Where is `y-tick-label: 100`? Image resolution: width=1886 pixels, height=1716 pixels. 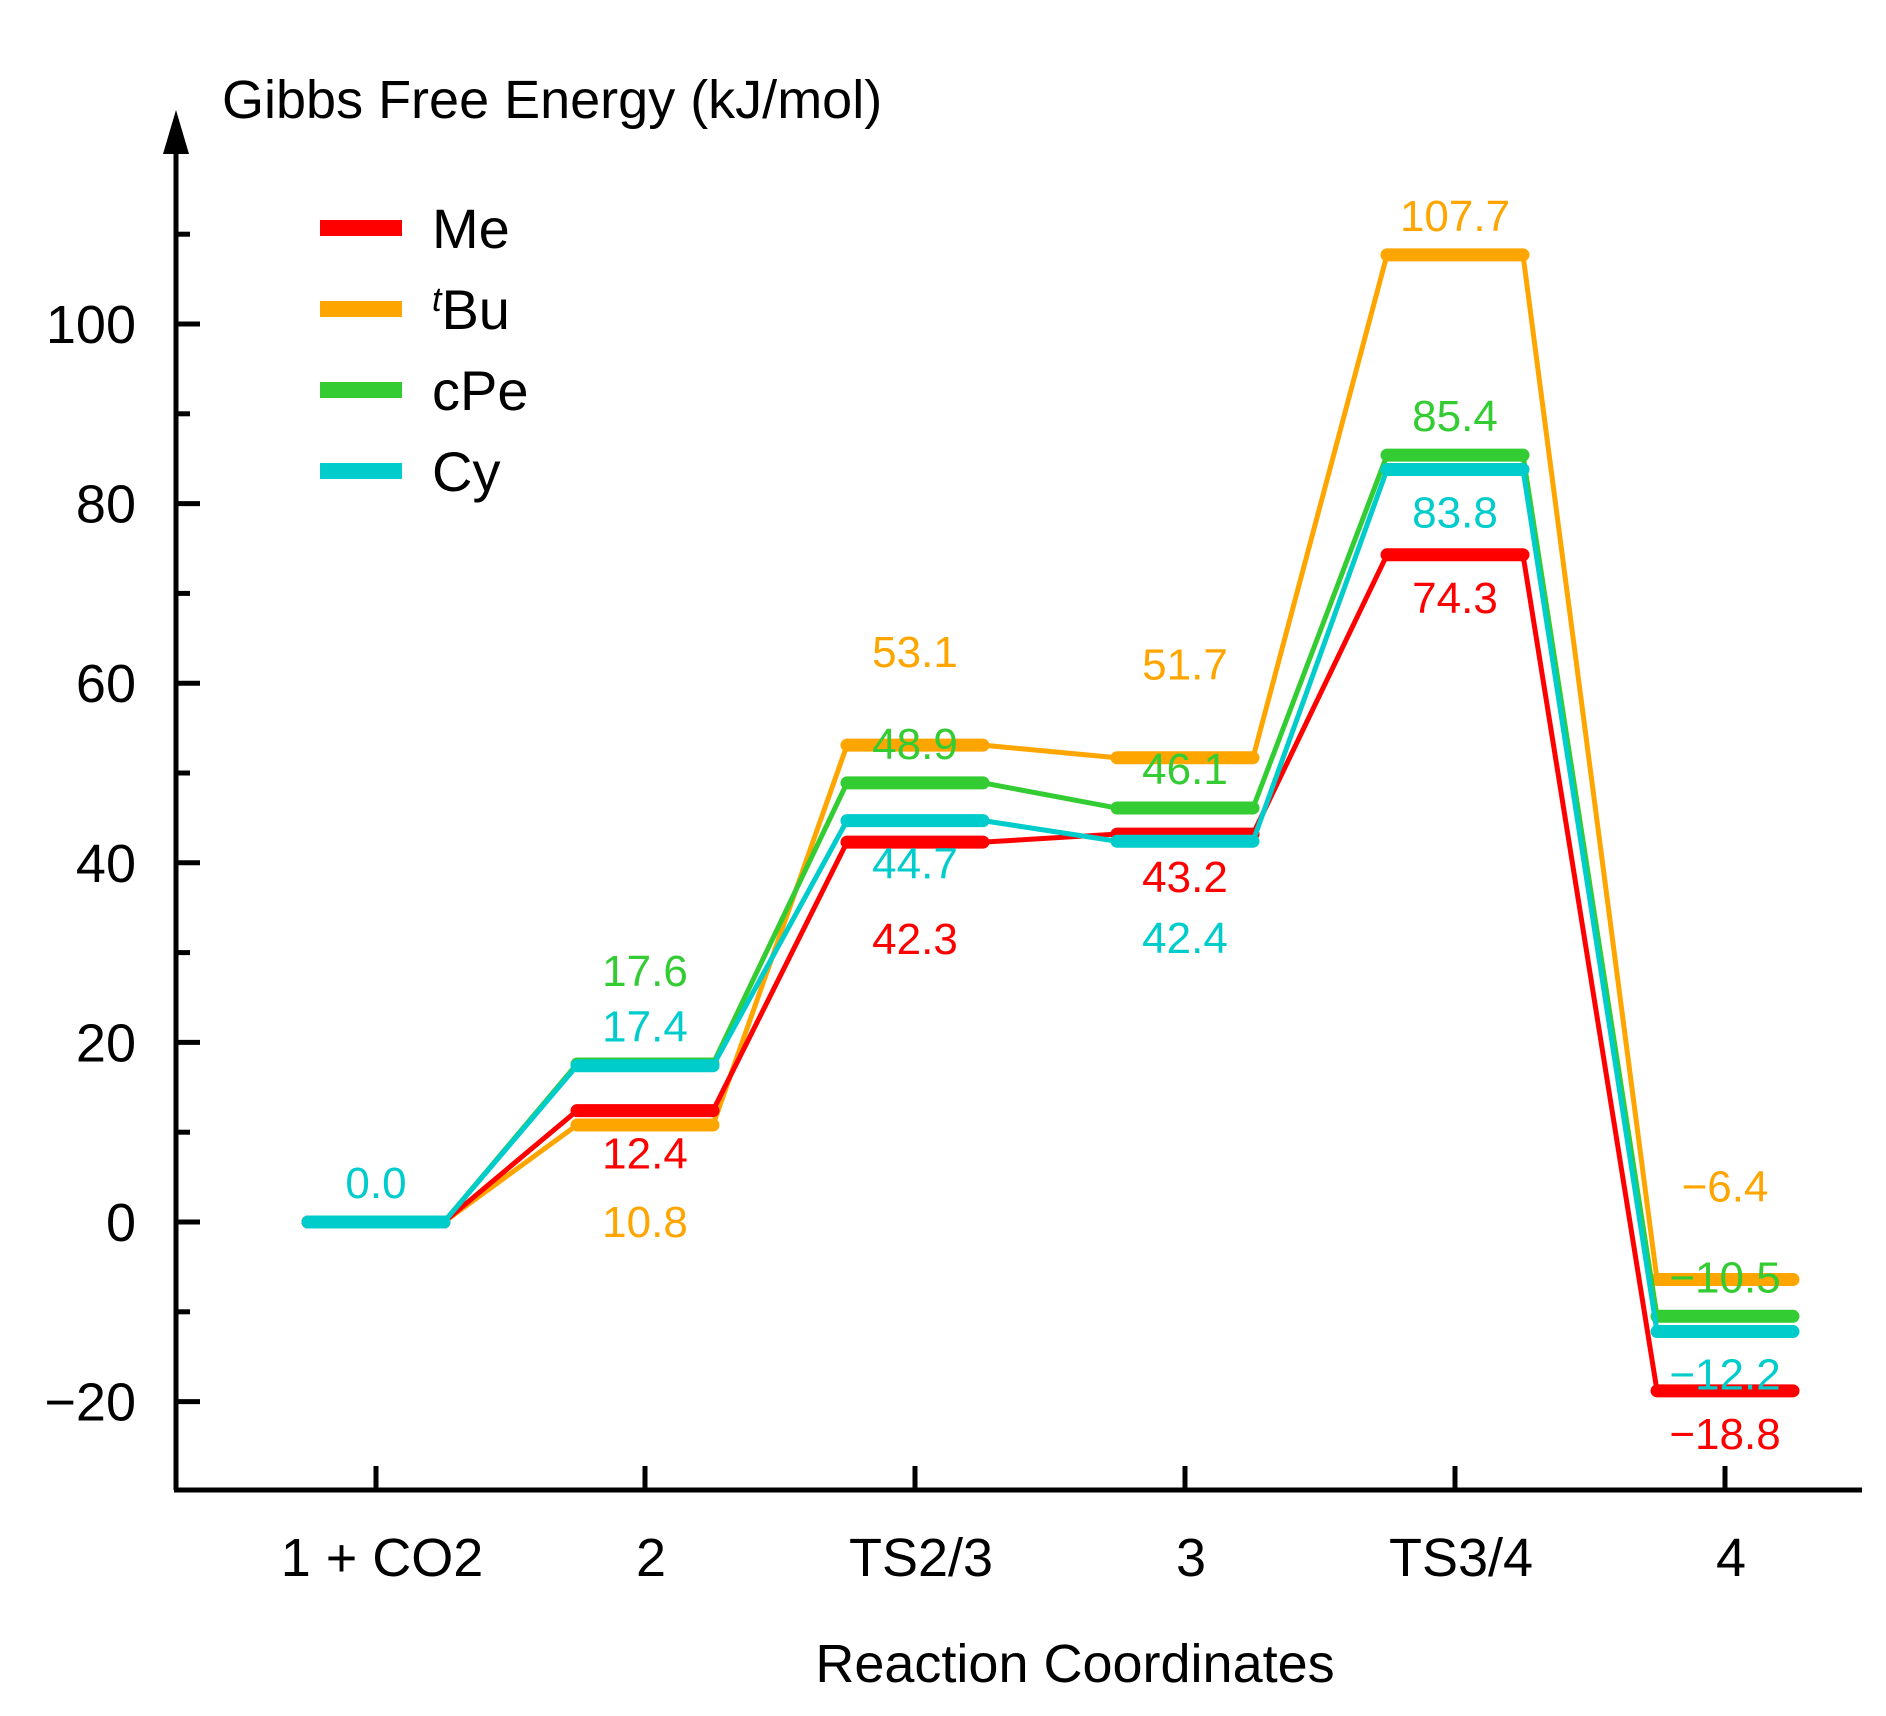
y-tick-label: 100 is located at coordinates (91, 325).